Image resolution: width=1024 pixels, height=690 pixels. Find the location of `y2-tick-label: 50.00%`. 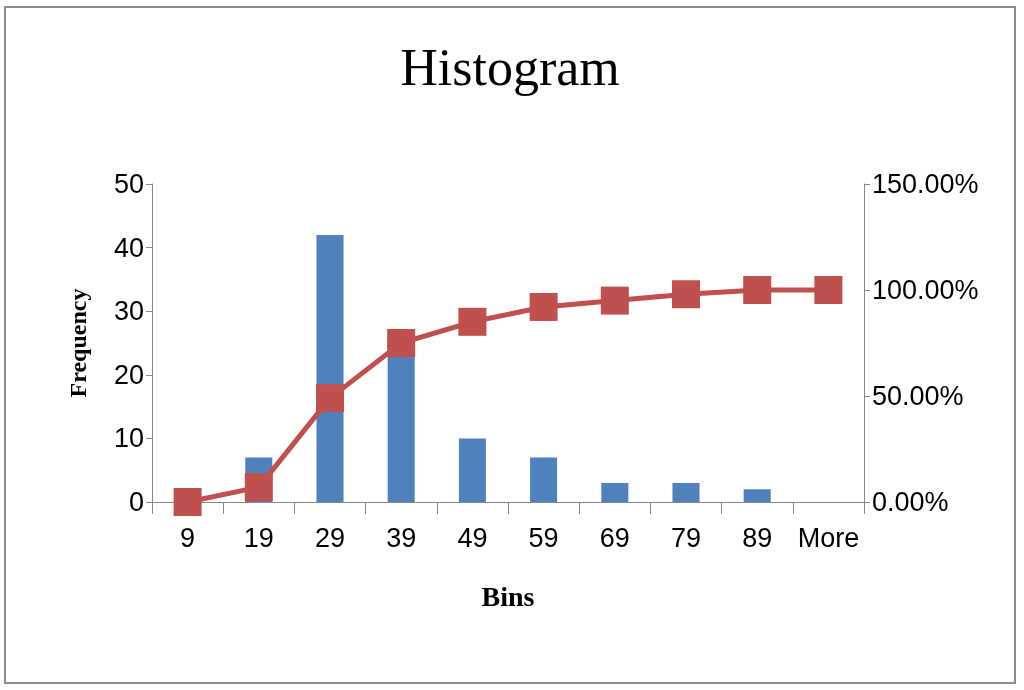

y2-tick-label: 50.00% is located at coordinates (918, 396).